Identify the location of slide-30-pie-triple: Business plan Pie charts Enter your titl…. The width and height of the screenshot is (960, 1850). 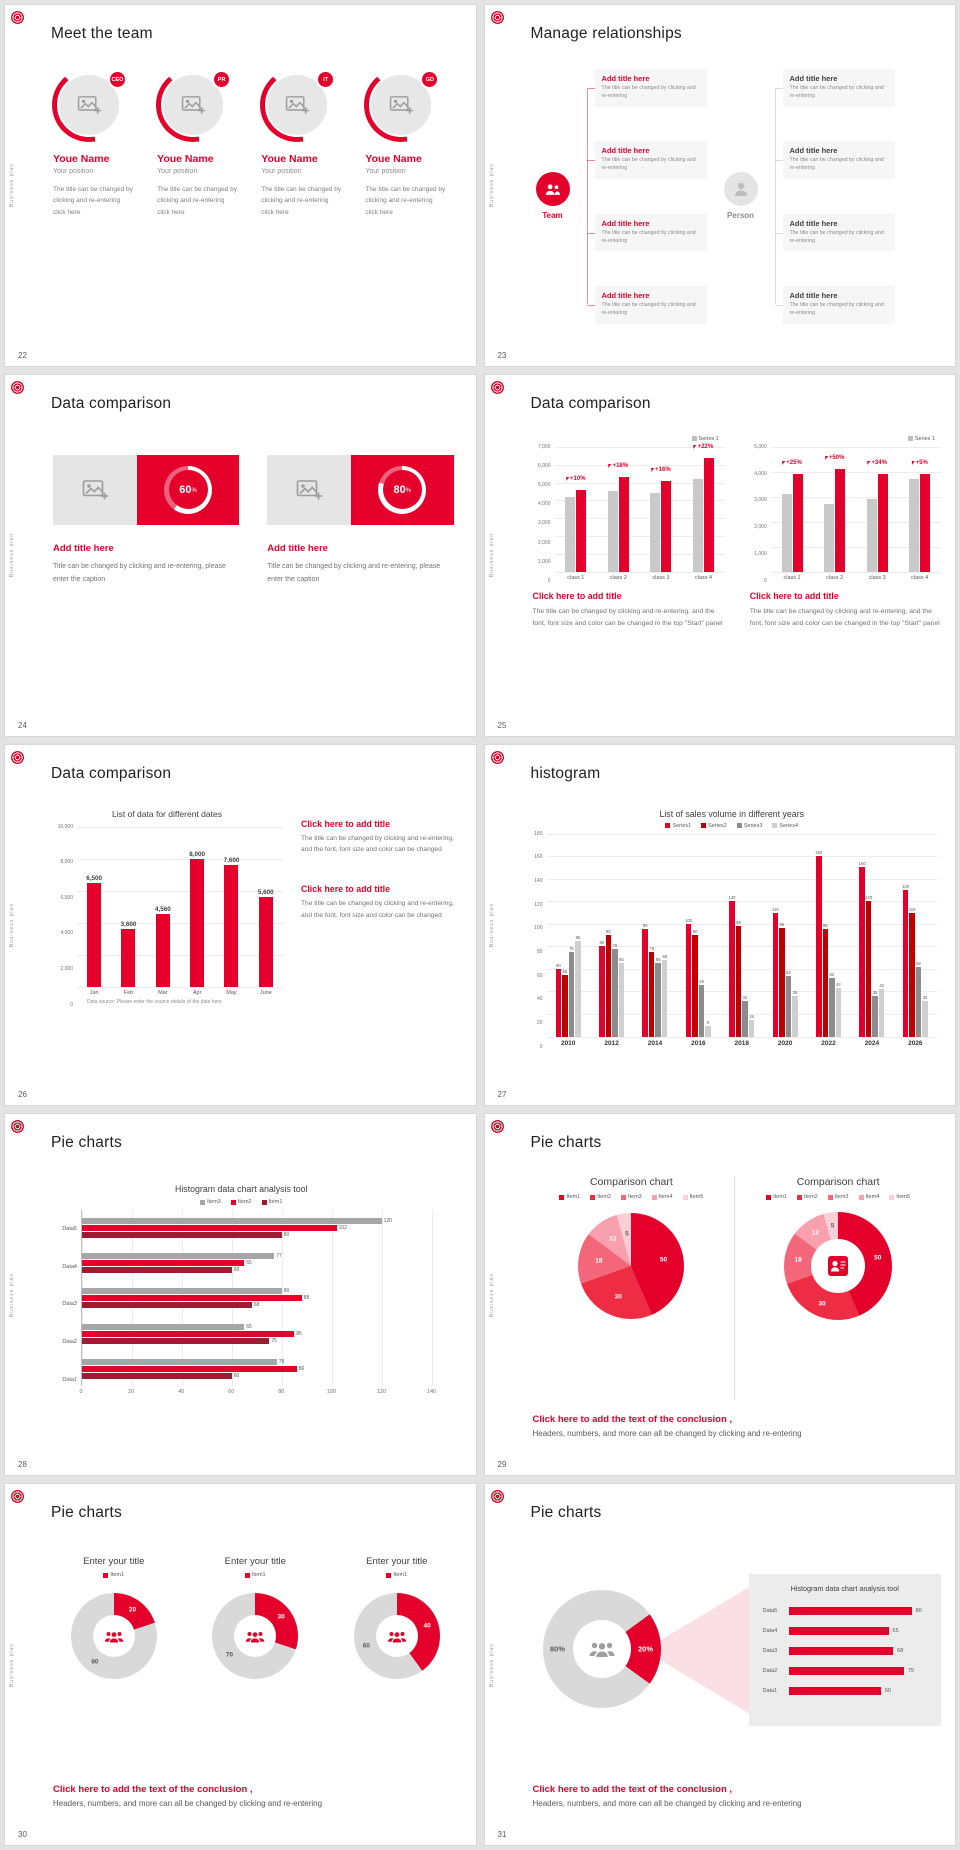
(240, 1664).